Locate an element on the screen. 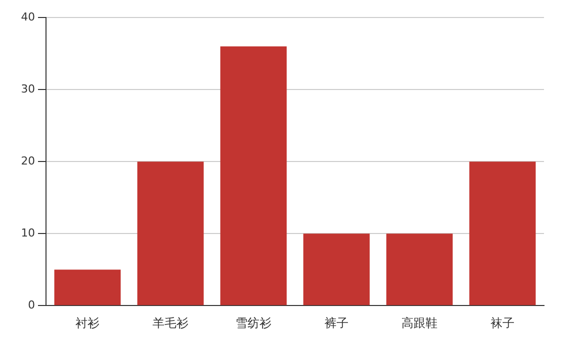  y-tick-label: 30 is located at coordinates (27, 89).